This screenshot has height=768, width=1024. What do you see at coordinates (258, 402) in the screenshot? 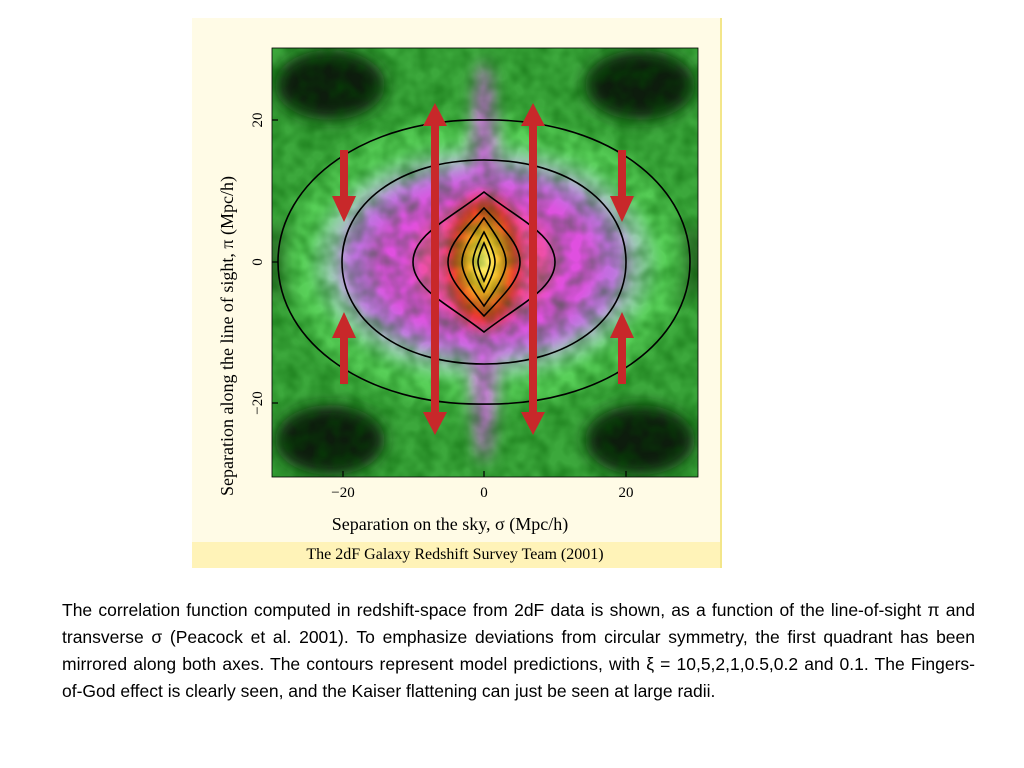
I see `y-tick-label: −20` at bounding box center [258, 402].